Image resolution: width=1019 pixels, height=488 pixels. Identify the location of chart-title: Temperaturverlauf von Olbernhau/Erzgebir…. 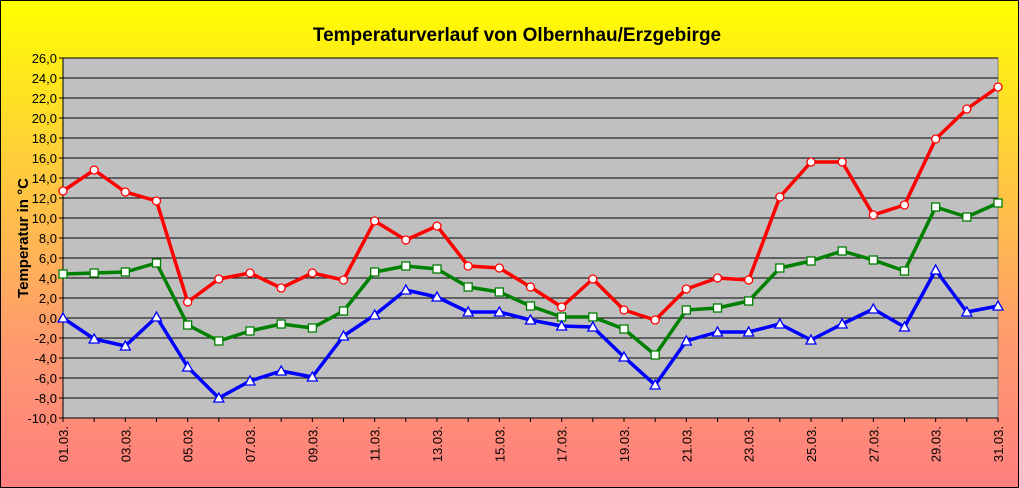
(517, 35).